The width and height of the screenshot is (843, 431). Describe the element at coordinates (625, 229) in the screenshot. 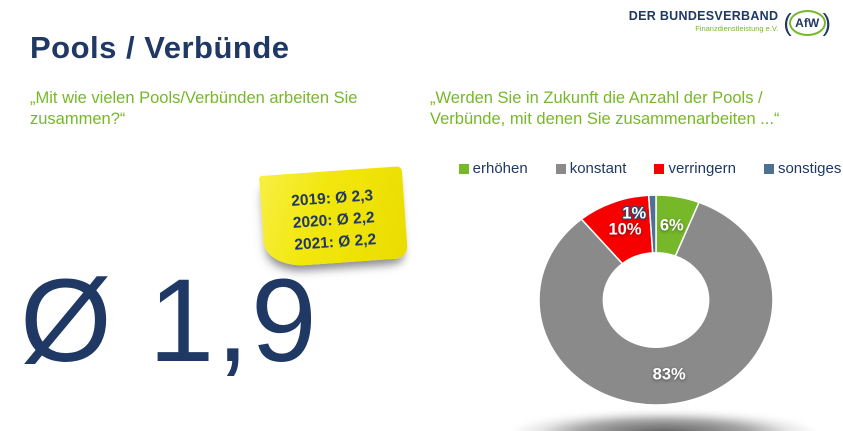

I see `slice-label-verringern: 10%` at that location.